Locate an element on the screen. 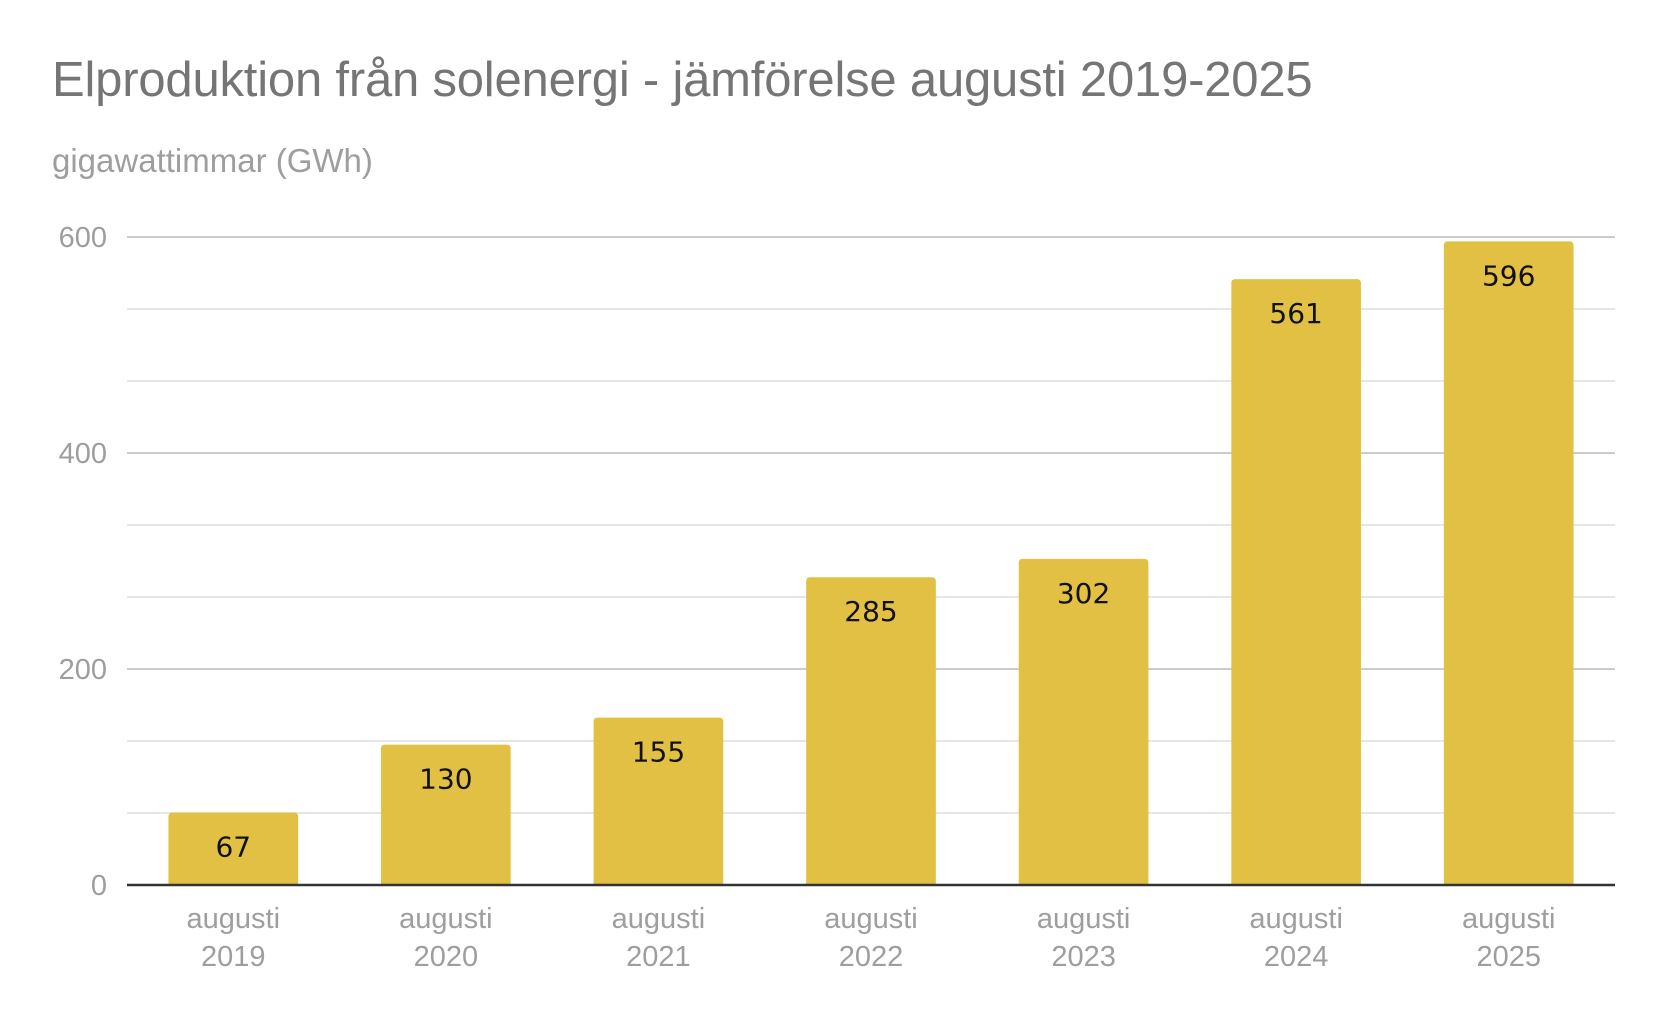  data-label: 285 is located at coordinates (870, 611).